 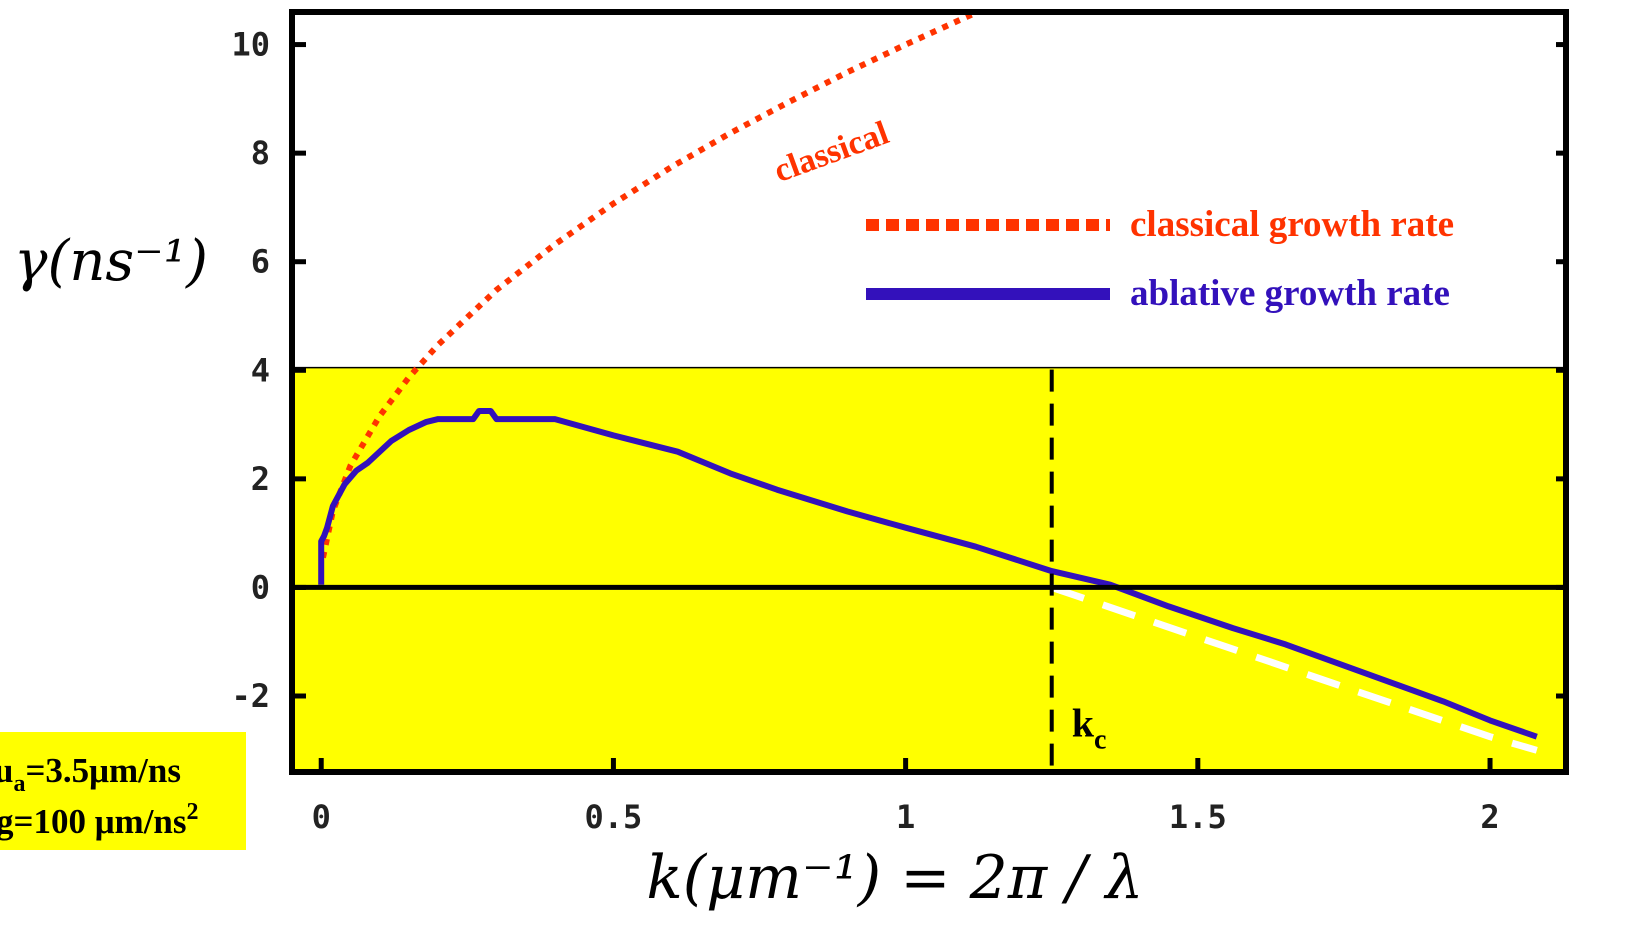 I want to click on legend-classical-label: classical growth rate, so click(x=1292, y=224).